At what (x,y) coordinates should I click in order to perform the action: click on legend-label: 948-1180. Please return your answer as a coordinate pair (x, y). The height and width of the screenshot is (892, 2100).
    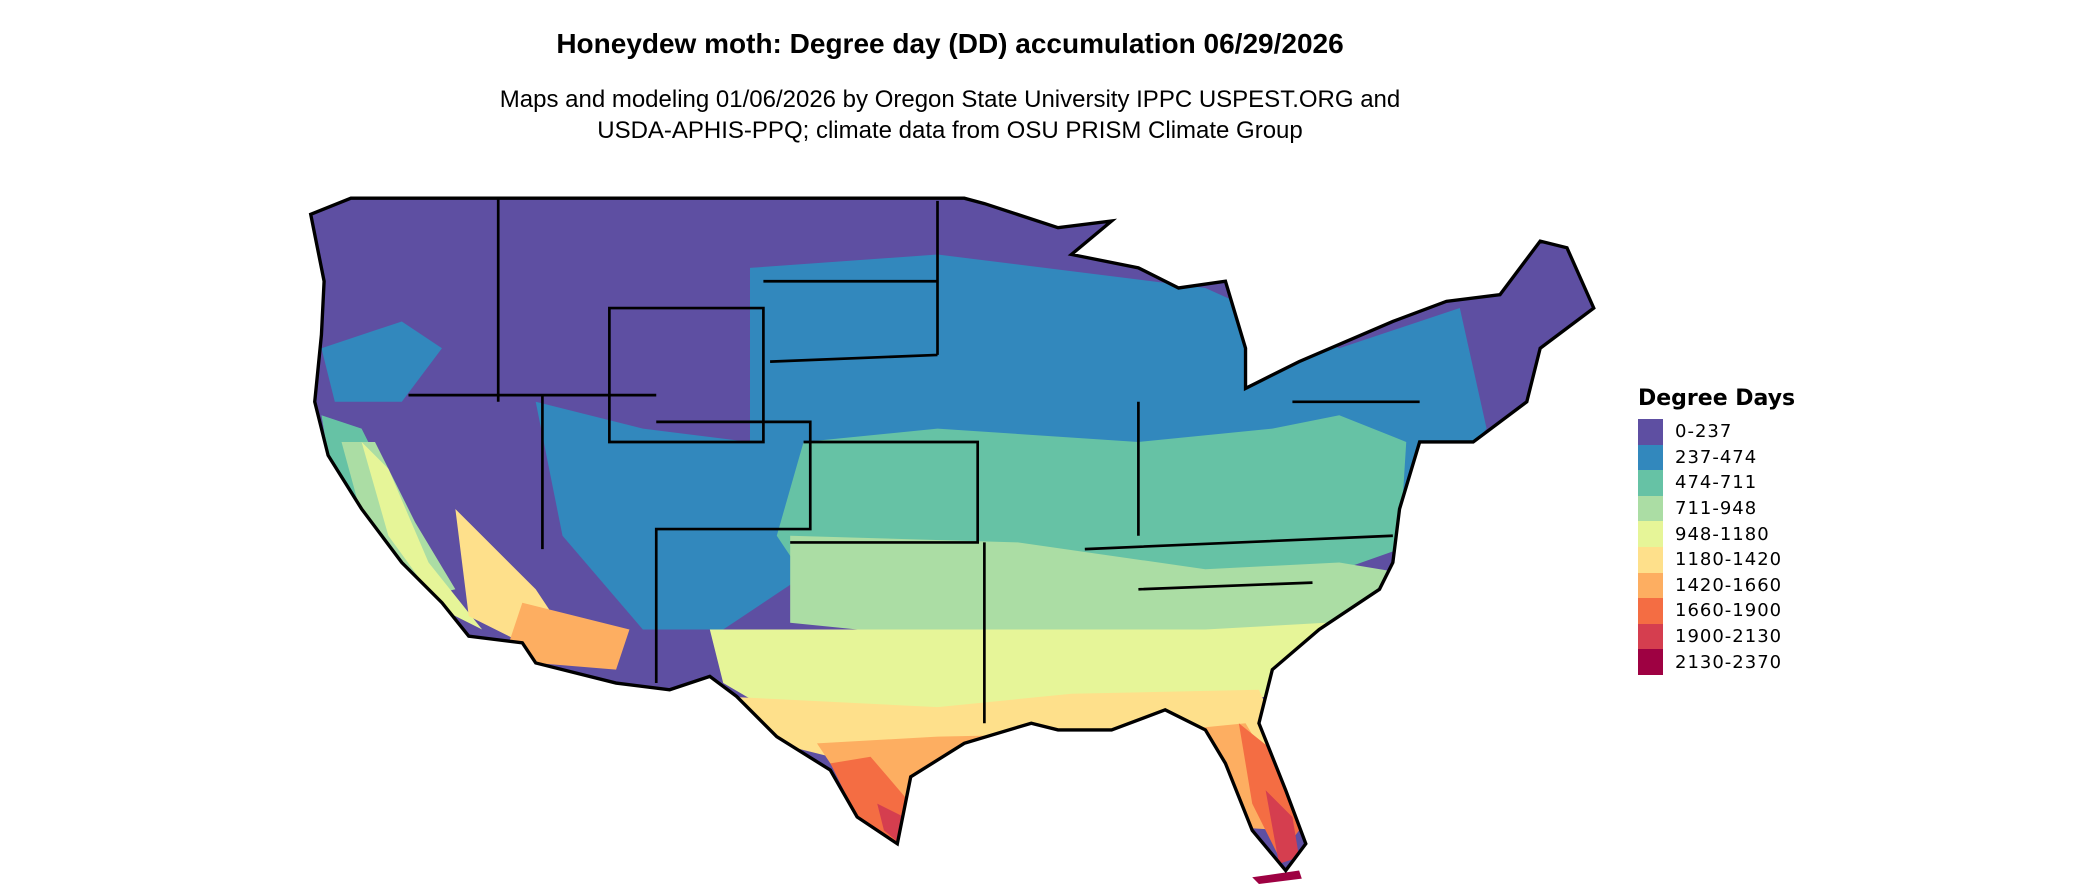
    Looking at the image, I should click on (1722, 534).